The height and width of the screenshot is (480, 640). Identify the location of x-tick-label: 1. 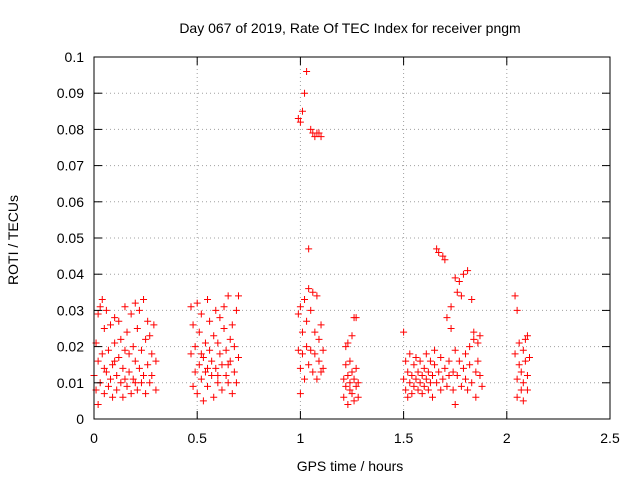
(301, 438).